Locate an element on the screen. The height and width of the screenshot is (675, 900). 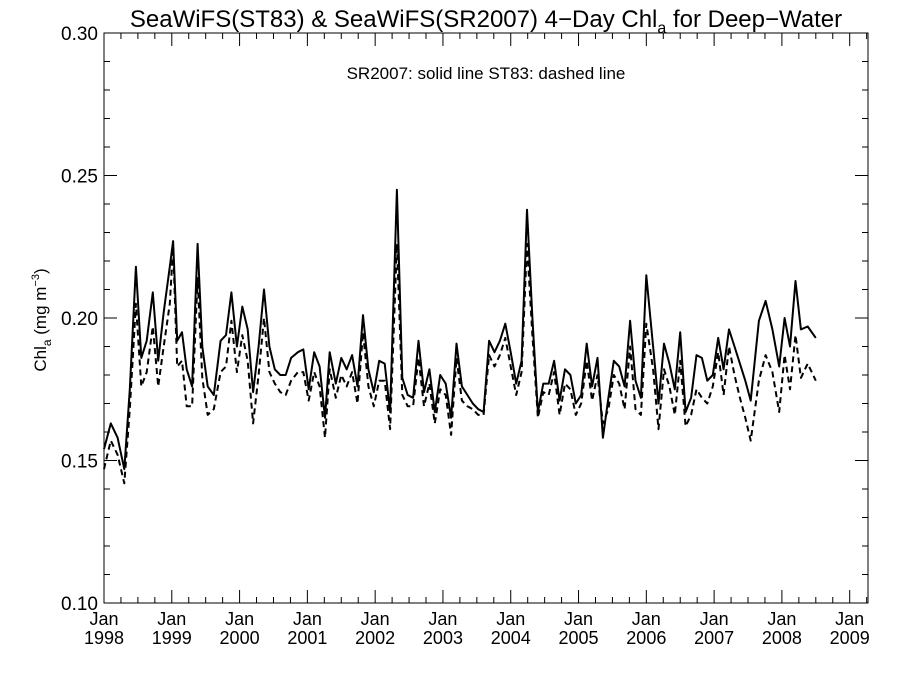
y-axis-label-main: Chl is located at coordinates (40, 359).